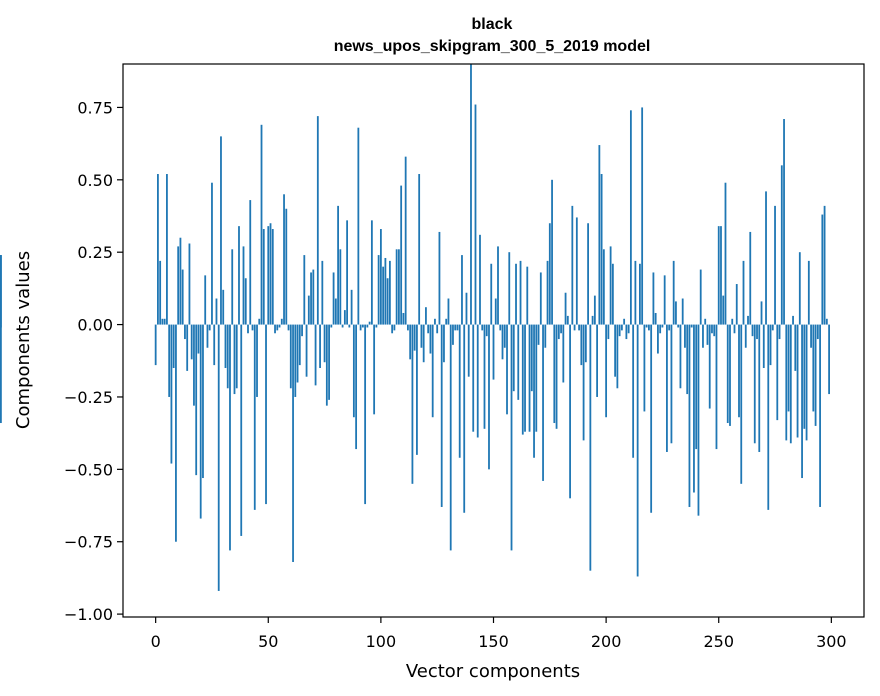 The width and height of the screenshot is (880, 696). Describe the element at coordinates (88, 469) in the screenshot. I see `y-tick-label: −0.50` at that location.